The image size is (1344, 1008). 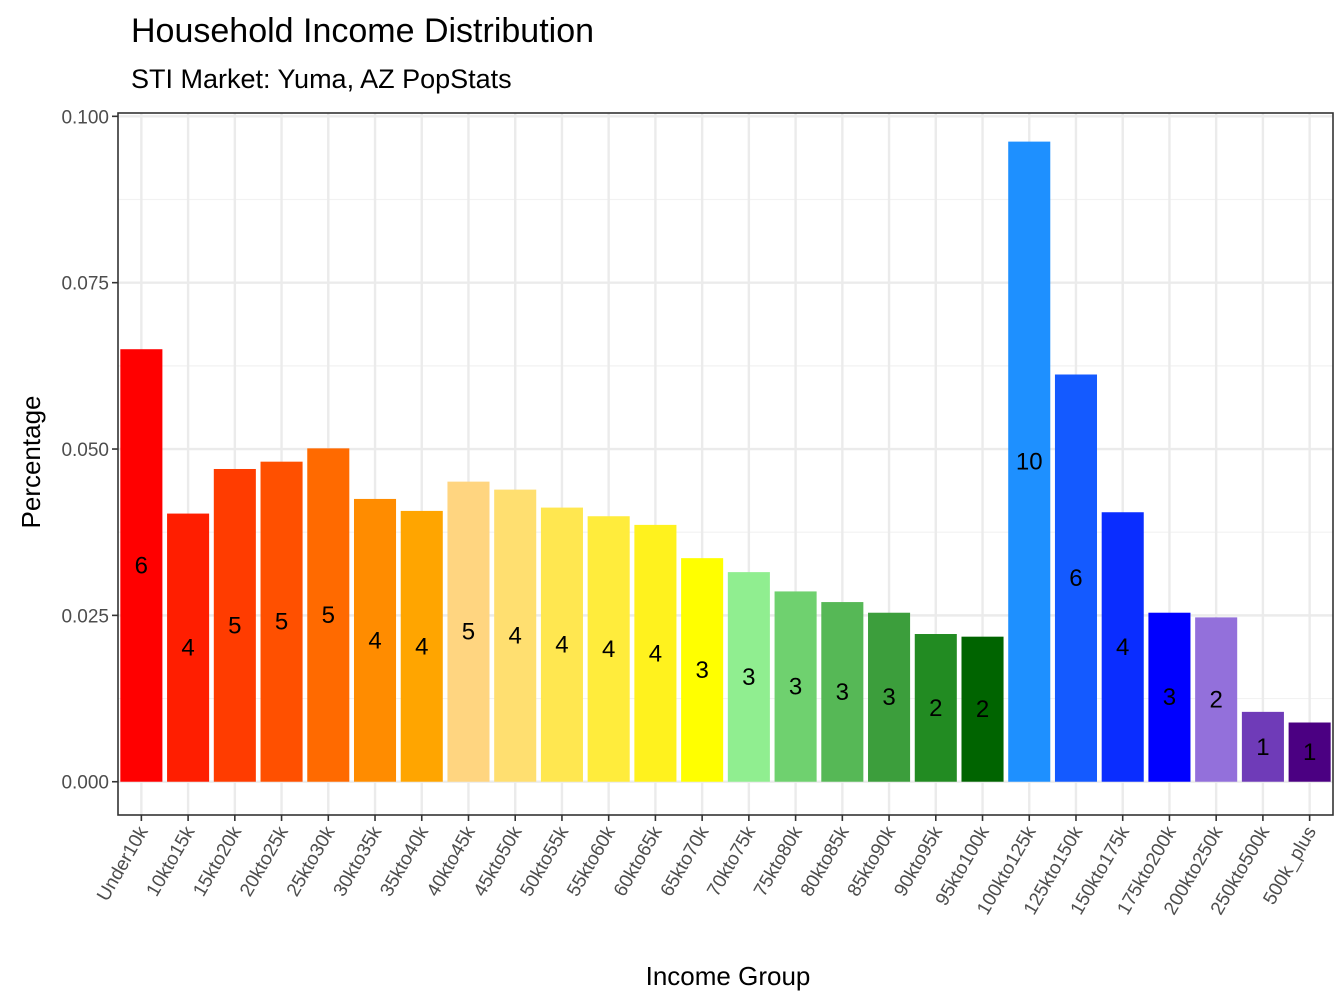 I want to click on chart-title: Household Income Distribution, so click(x=363, y=31).